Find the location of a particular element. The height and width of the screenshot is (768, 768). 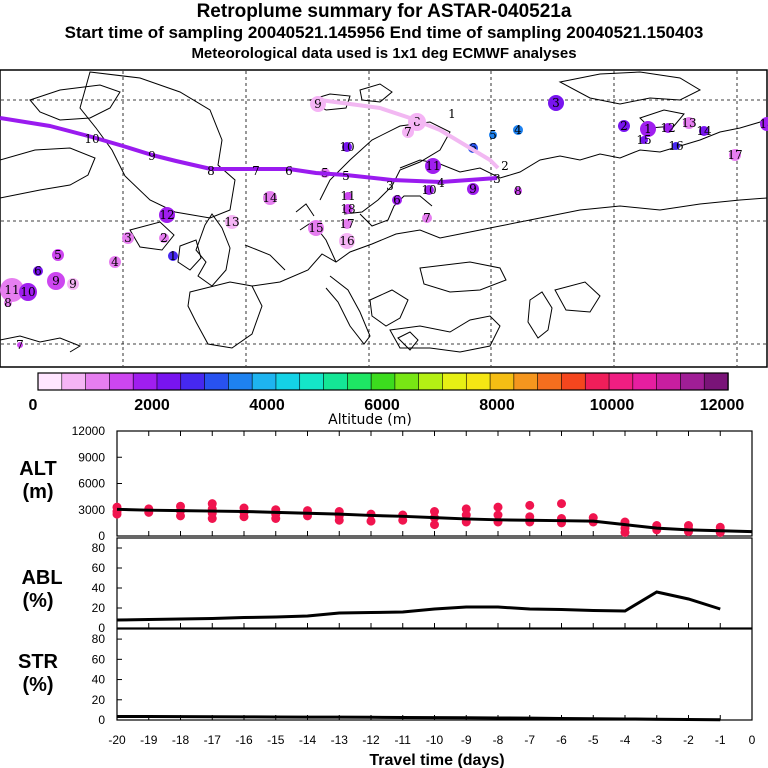

abl-line is located at coordinates (418, 606).